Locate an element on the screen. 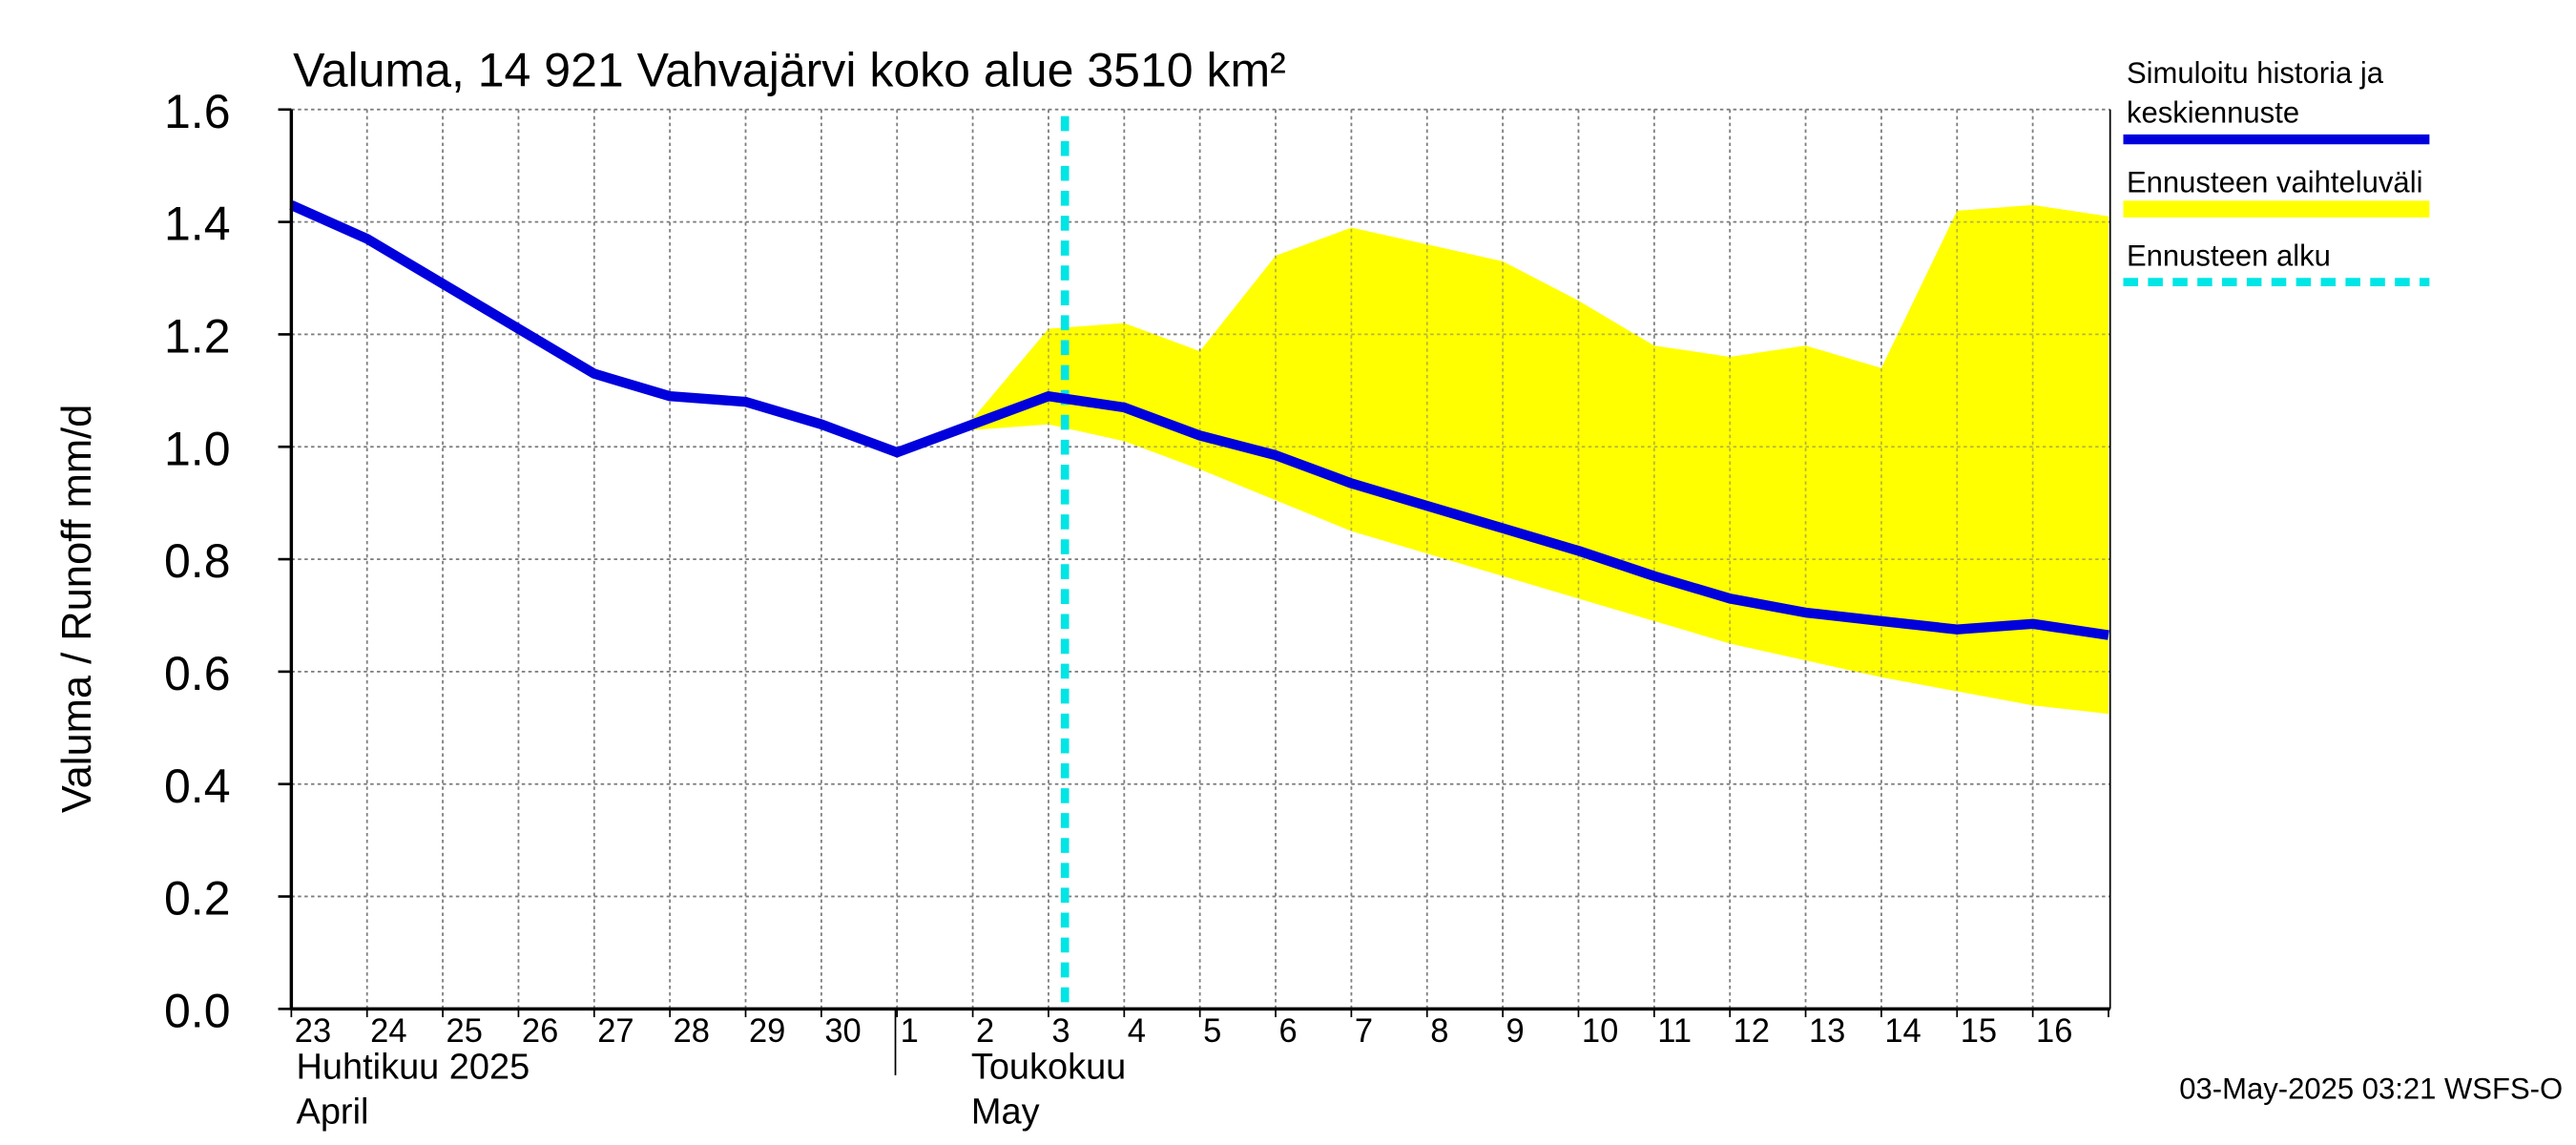 The height and width of the screenshot is (1145, 2576). x-tick-label: 3 is located at coordinates (1060, 1031).